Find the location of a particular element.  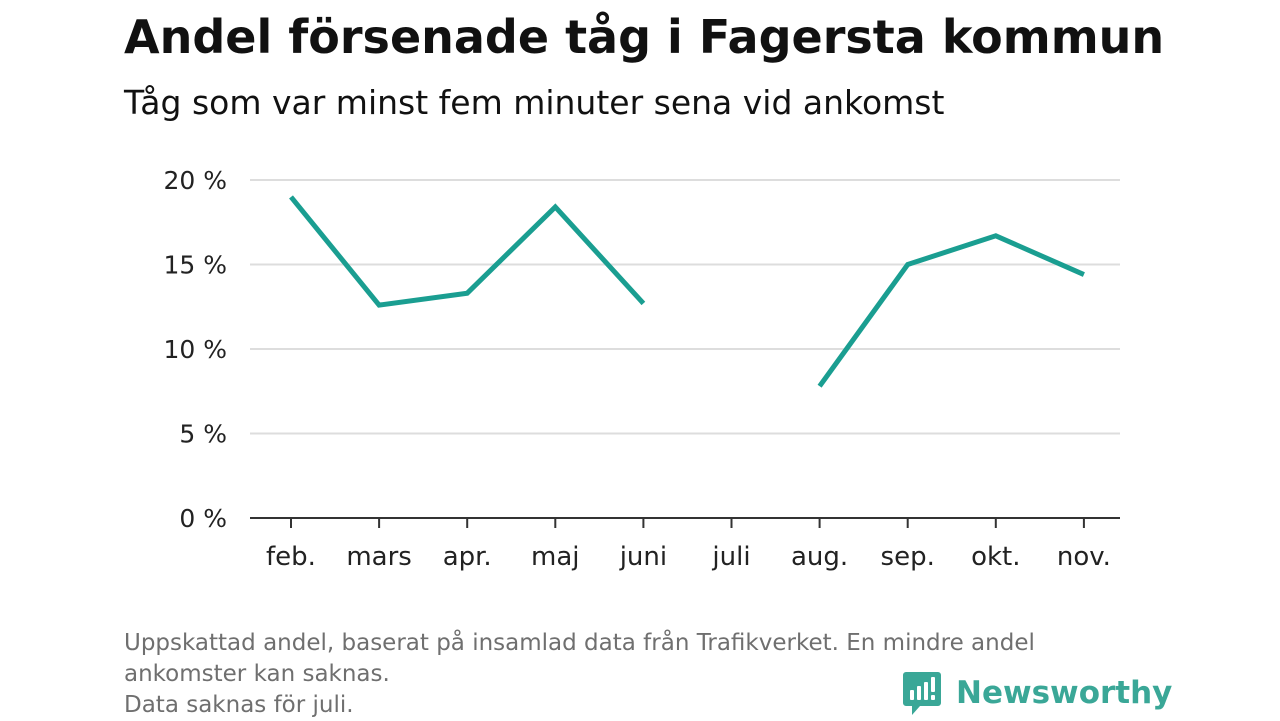

y-tick-label-10: 10 % is located at coordinates (195, 349).